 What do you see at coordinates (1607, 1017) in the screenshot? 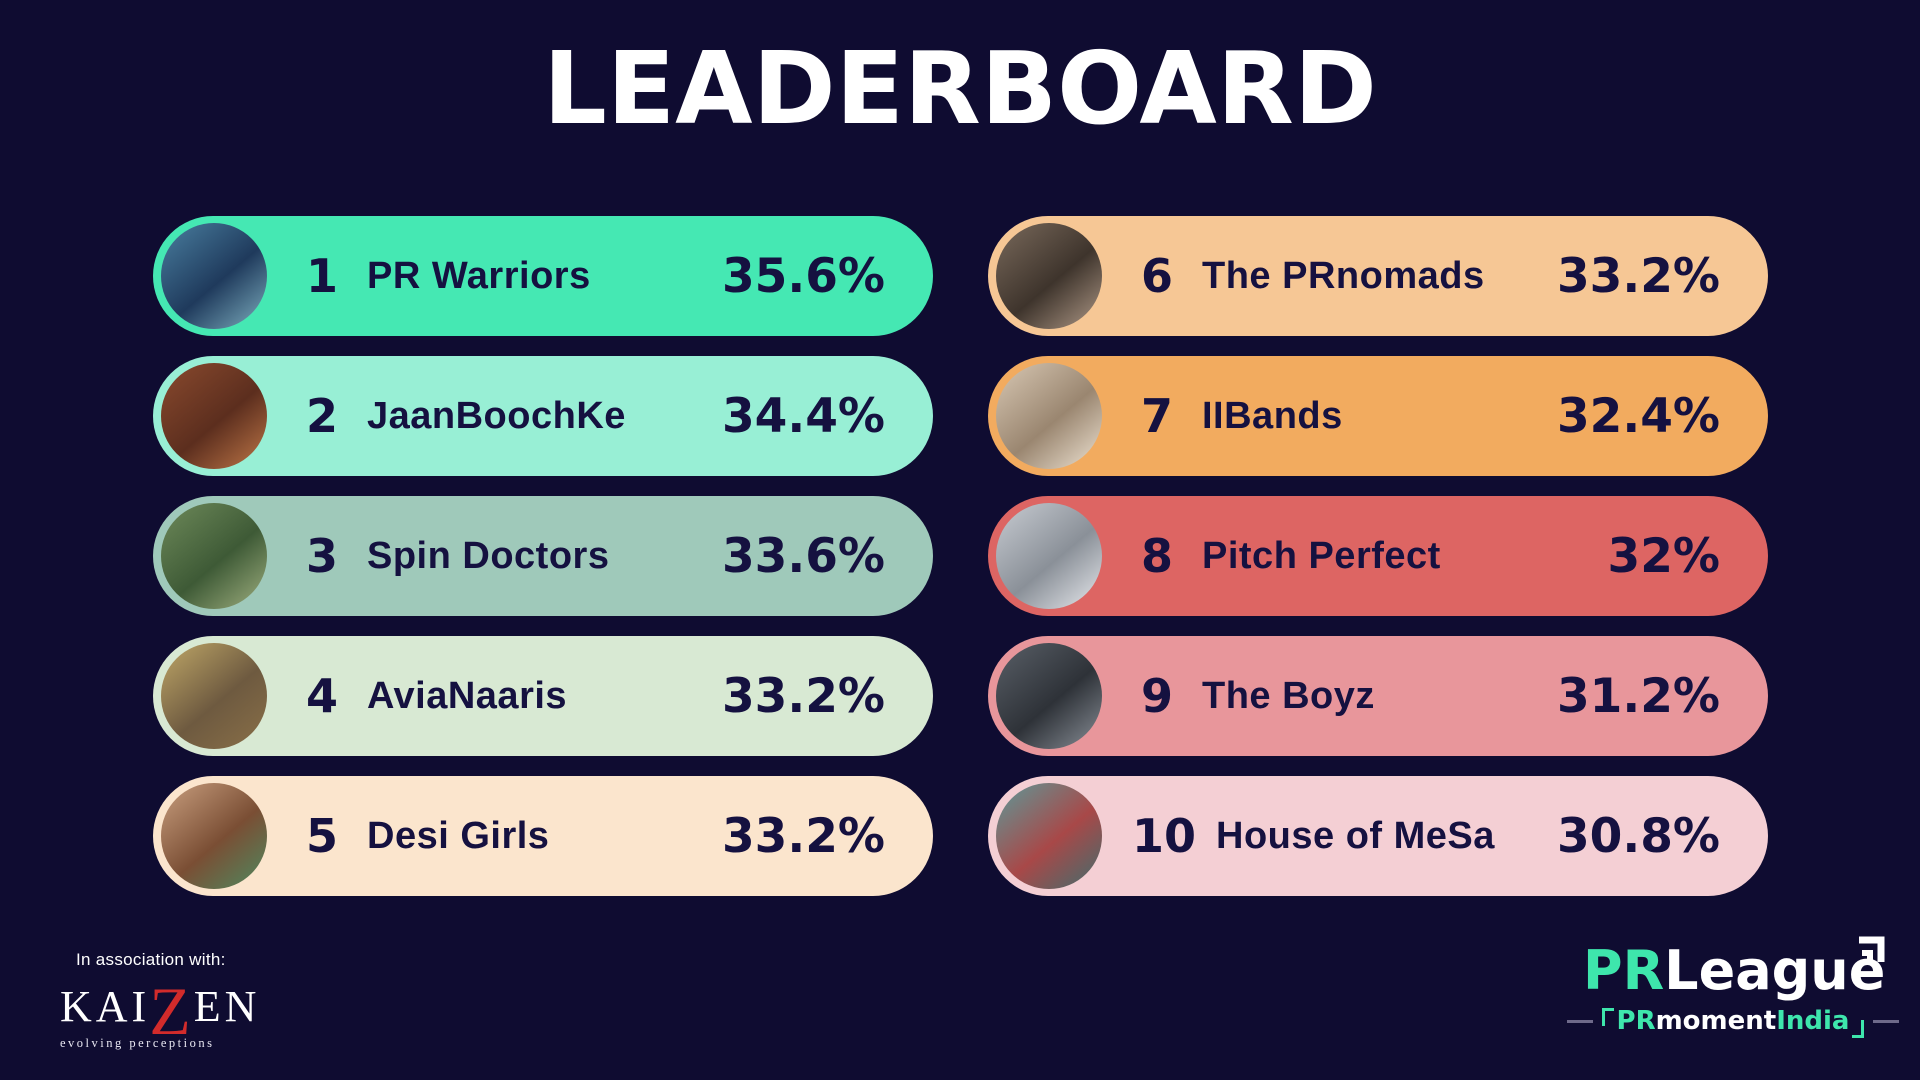
I see `bracket-left-icon` at bounding box center [1607, 1017].